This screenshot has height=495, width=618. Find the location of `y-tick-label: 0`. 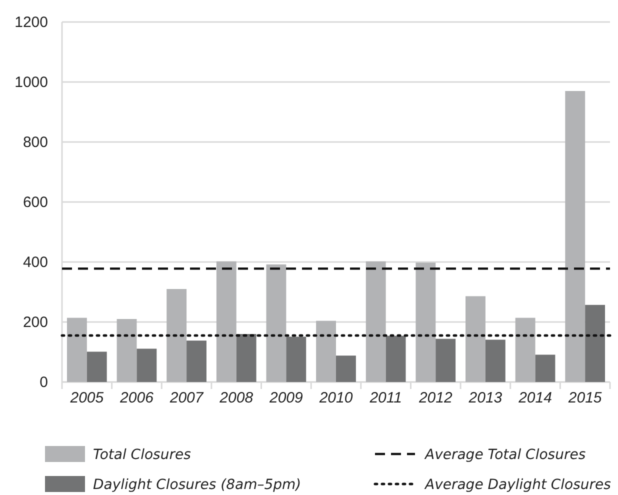

y-tick-label: 0 is located at coordinates (44, 382).